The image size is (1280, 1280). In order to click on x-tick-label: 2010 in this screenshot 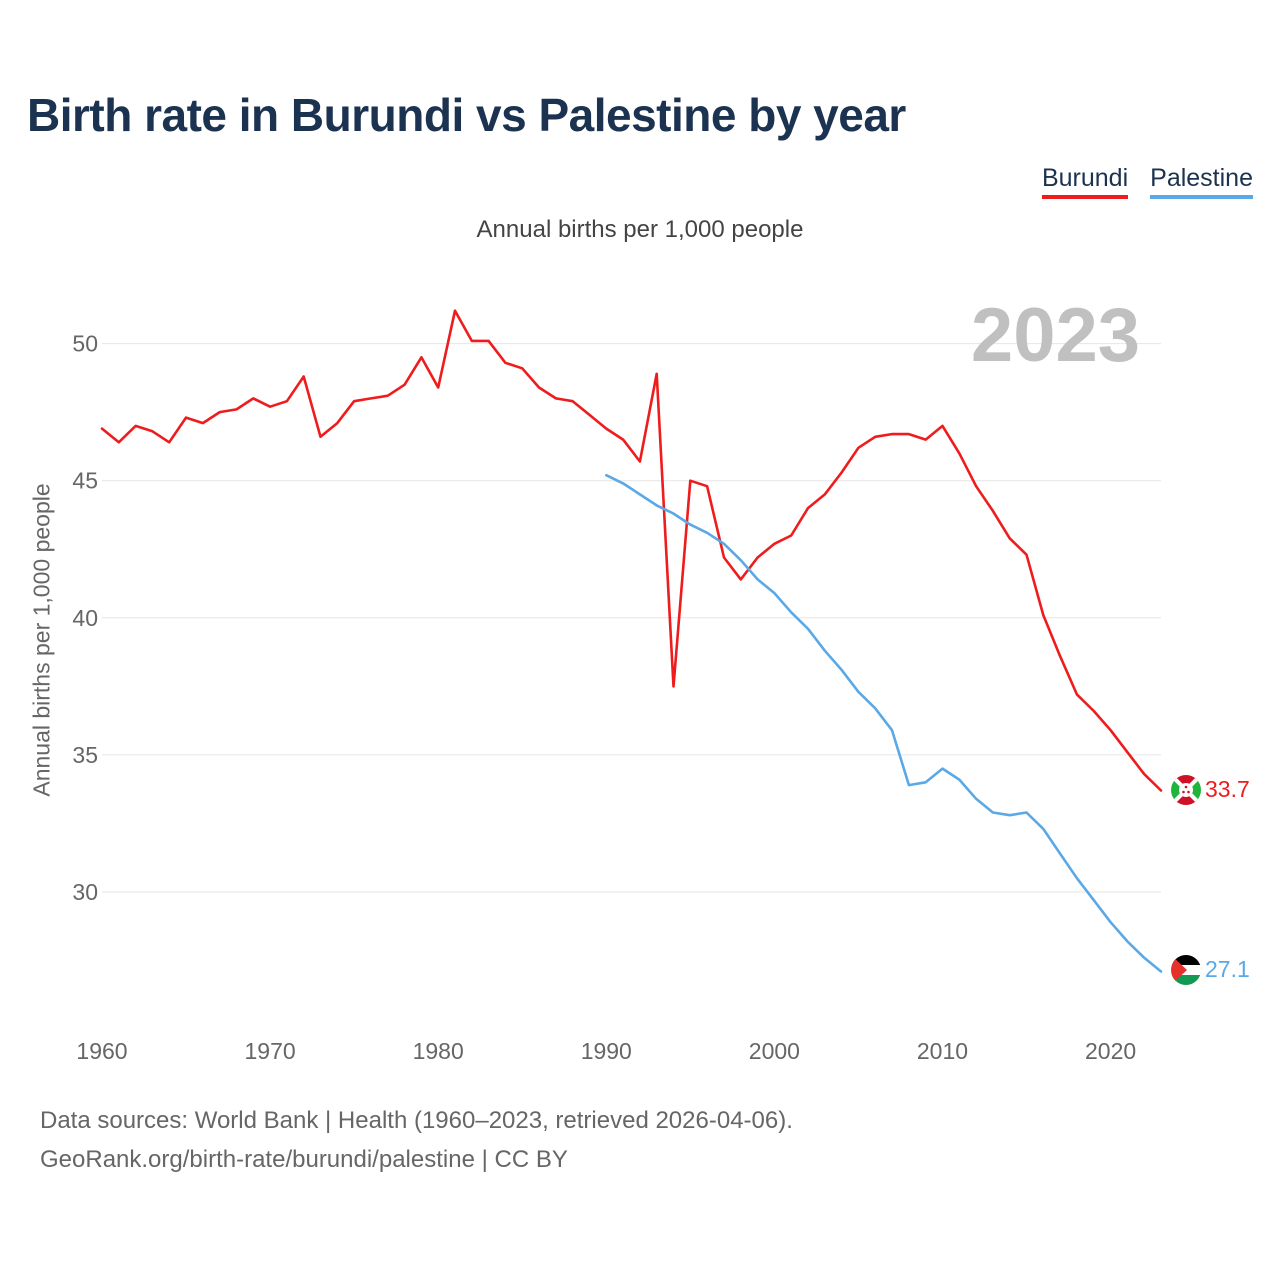, I will do `click(942, 1051)`.